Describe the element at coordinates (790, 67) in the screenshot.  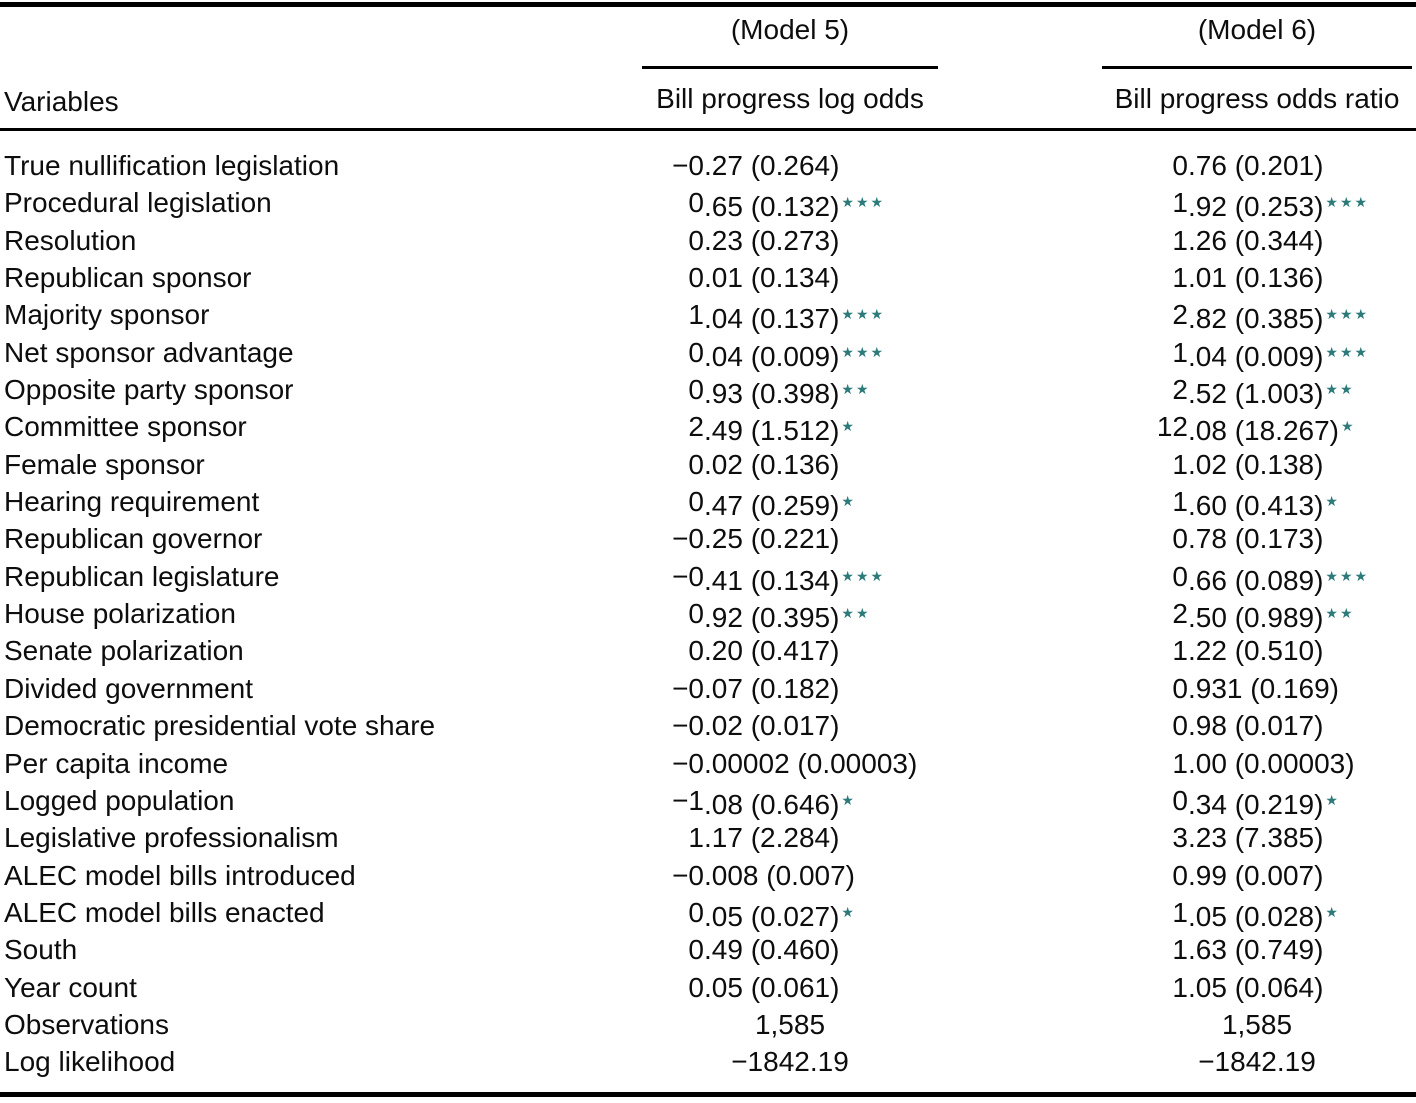
I see `model5-underline` at that location.